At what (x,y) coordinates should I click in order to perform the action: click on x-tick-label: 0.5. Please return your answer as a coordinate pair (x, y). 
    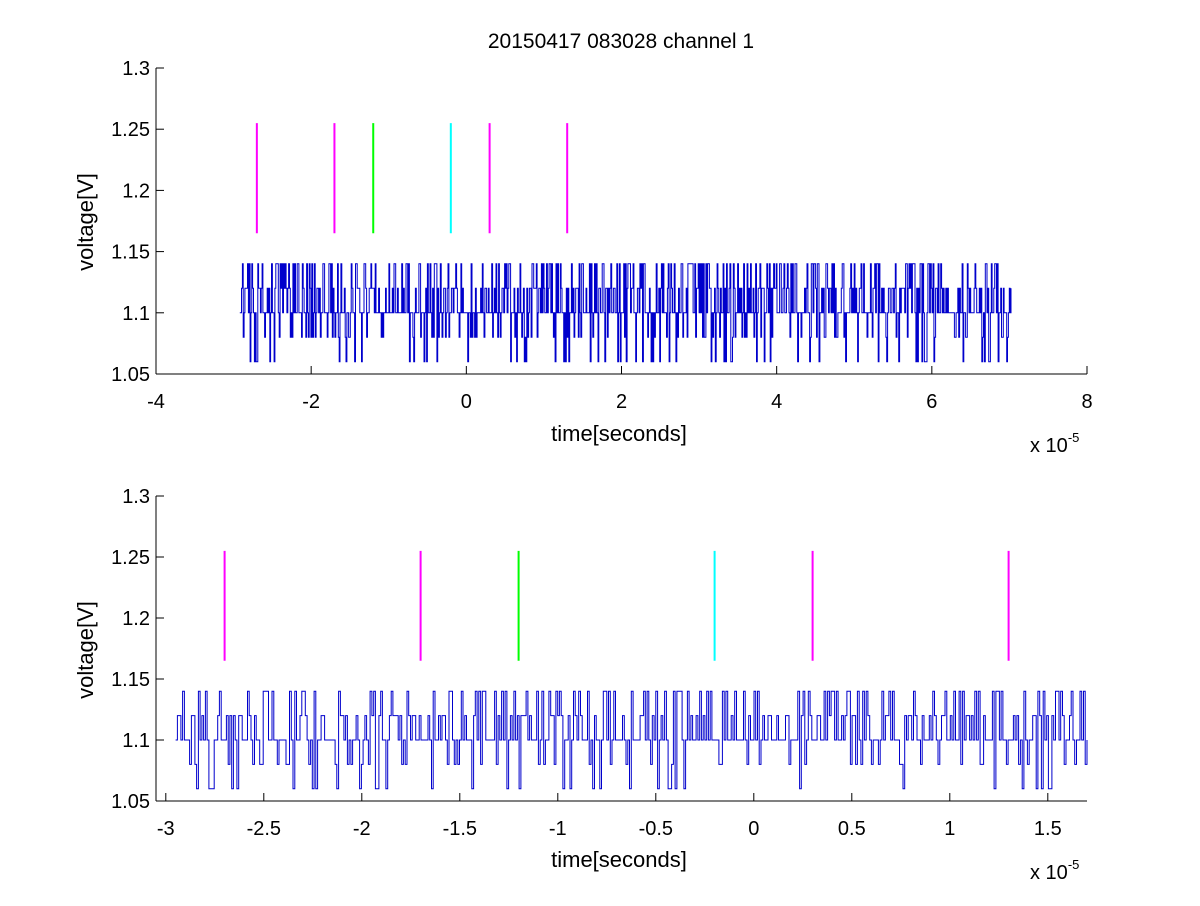
    Looking at the image, I should click on (852, 829).